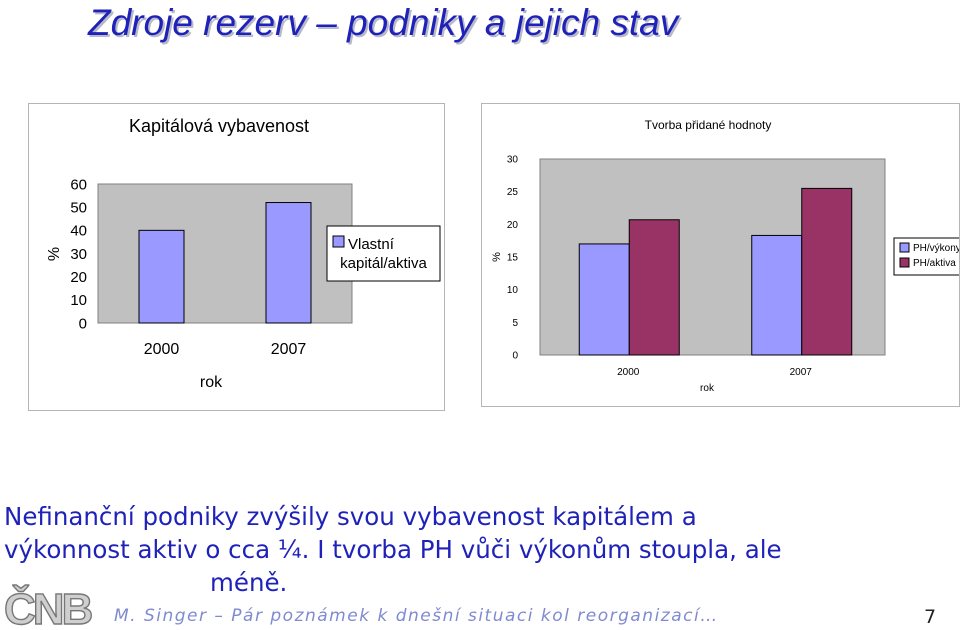 The width and height of the screenshot is (960, 630). Describe the element at coordinates (654, 287) in the screenshot. I see `bar-ph-aktiva-2000` at that location.